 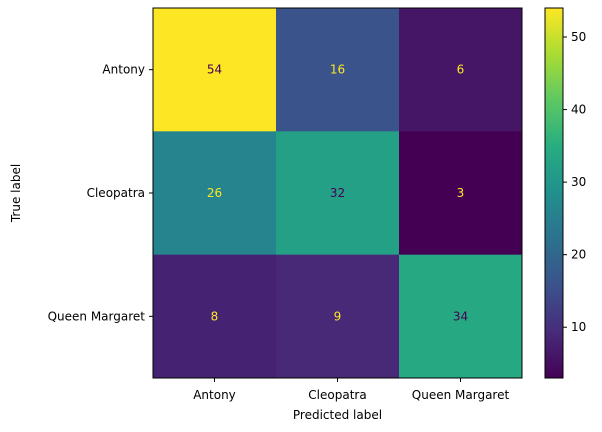 I want to click on cell-value-r1-c0: 26, so click(x=214, y=193).